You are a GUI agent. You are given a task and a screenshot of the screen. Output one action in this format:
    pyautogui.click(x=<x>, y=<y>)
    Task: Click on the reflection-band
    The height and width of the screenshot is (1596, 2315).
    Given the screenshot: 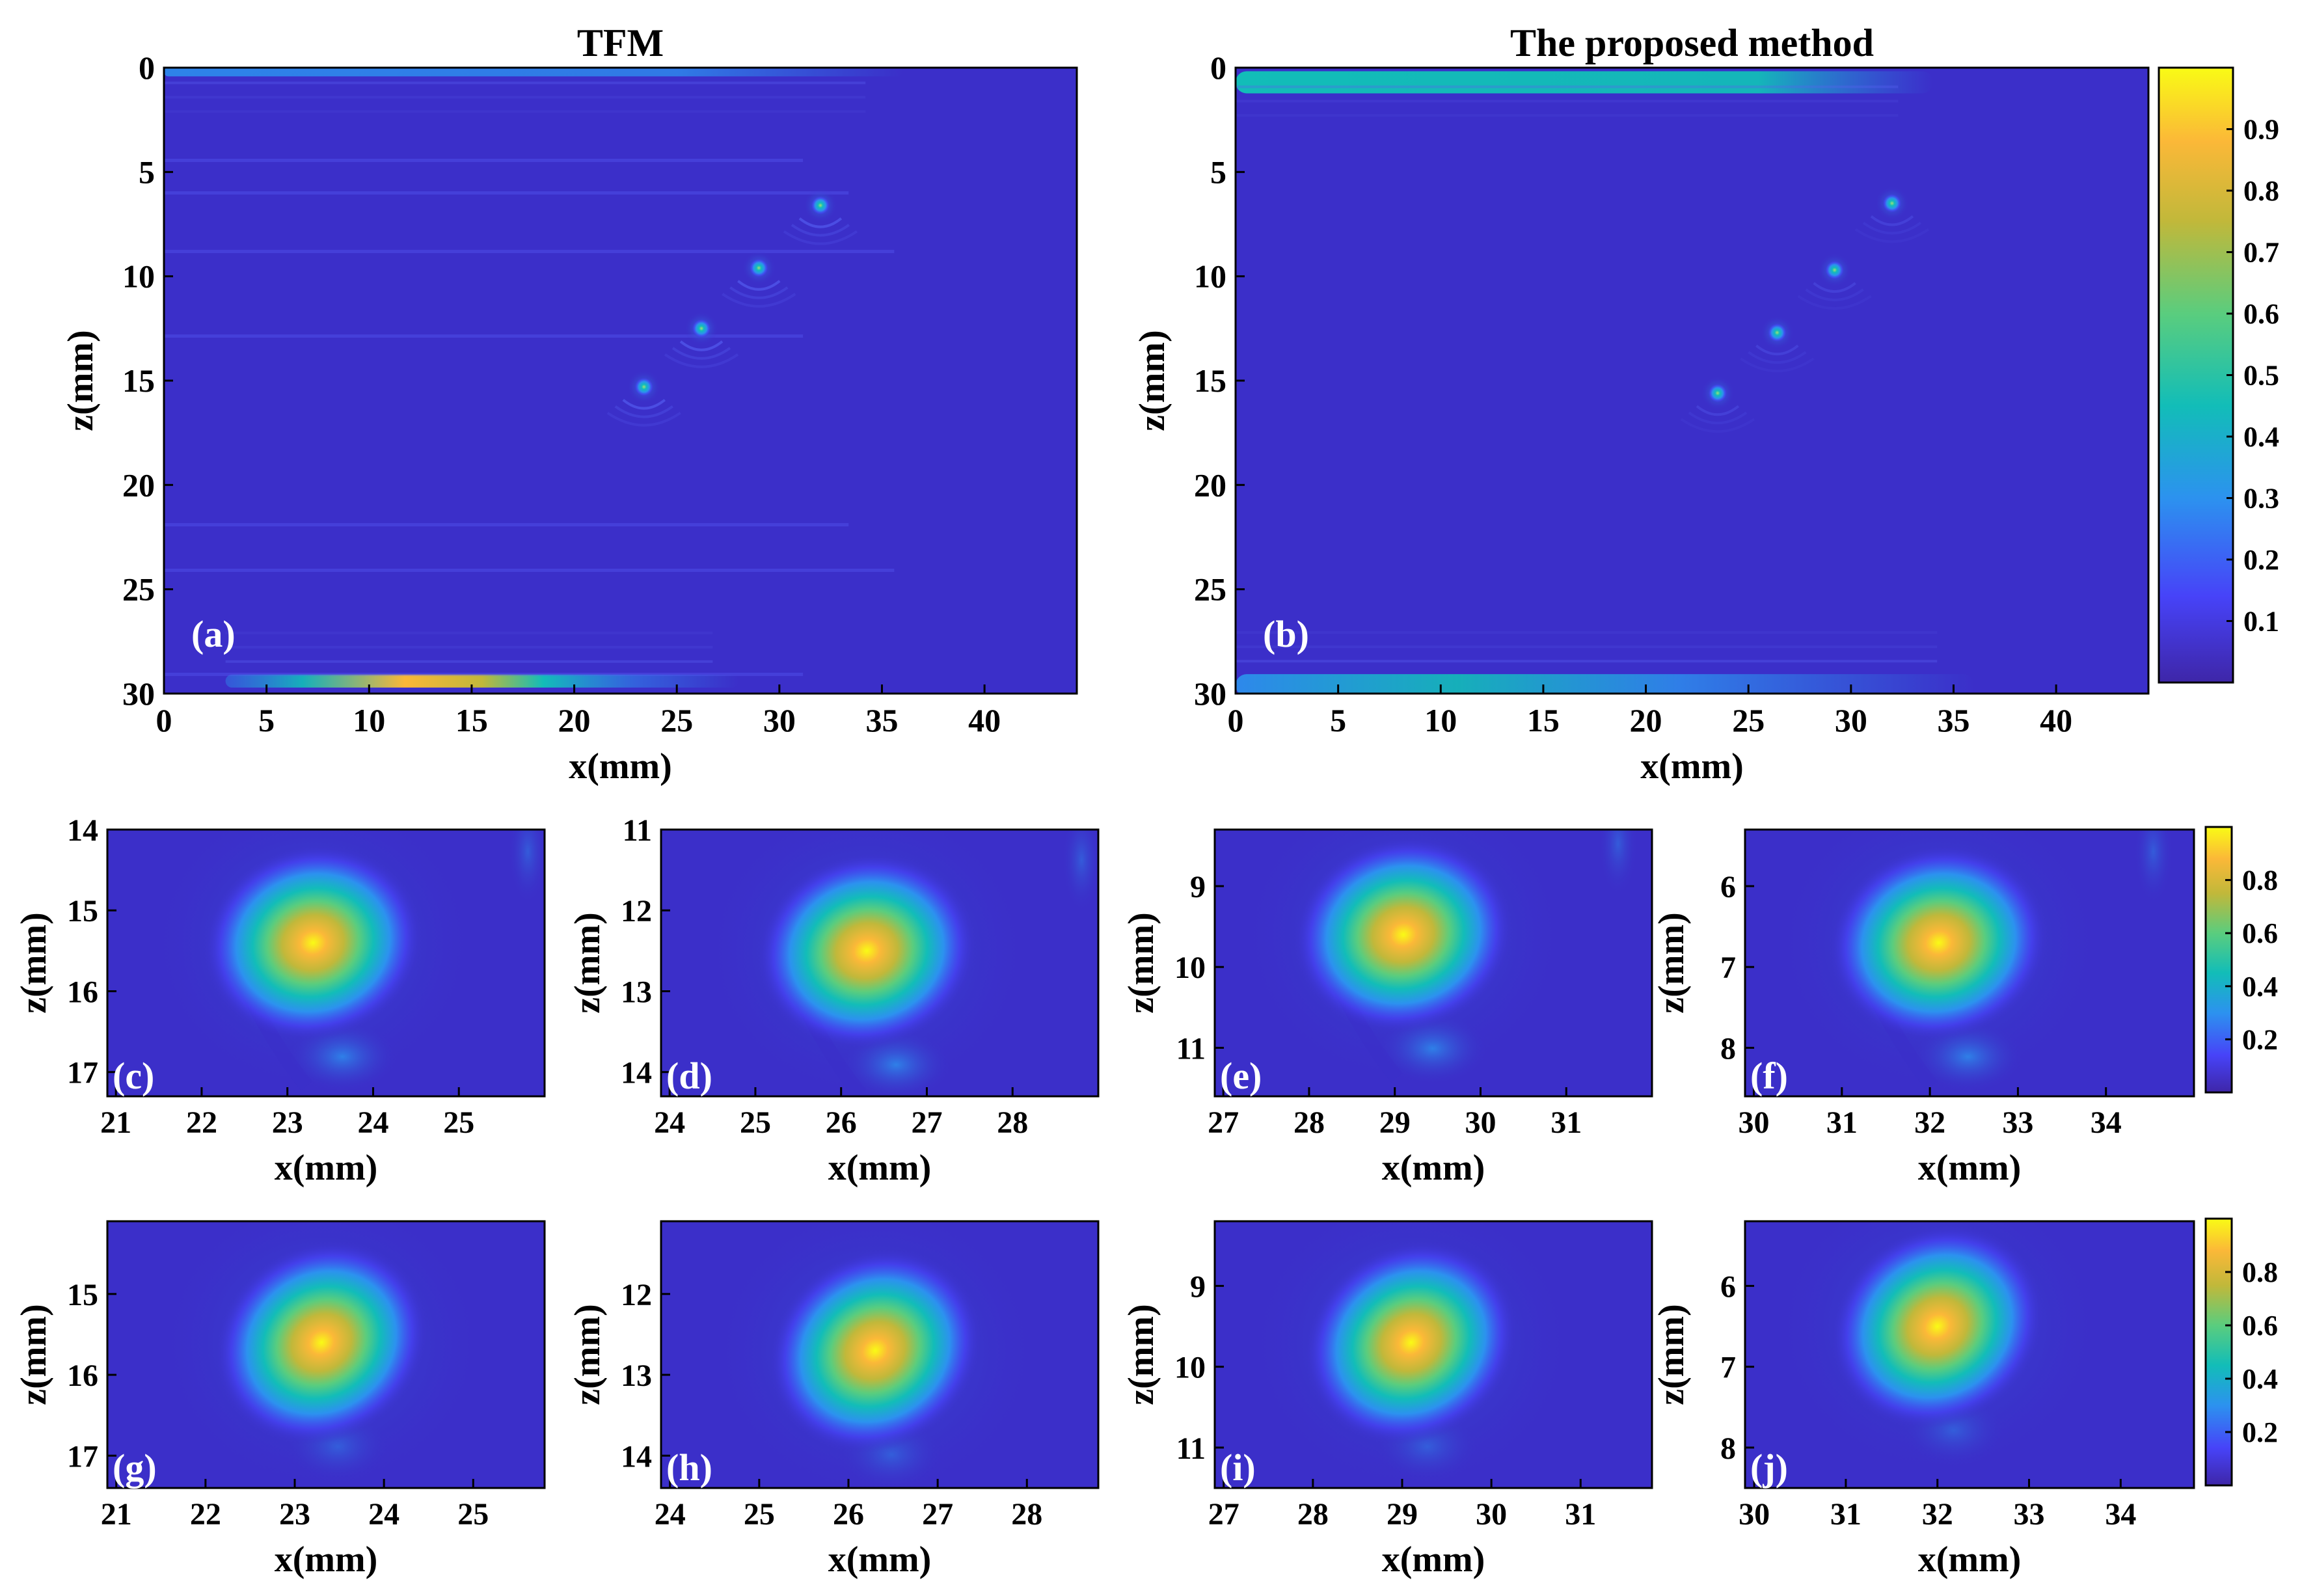 What is the action you would take?
    pyautogui.click(x=1584, y=82)
    